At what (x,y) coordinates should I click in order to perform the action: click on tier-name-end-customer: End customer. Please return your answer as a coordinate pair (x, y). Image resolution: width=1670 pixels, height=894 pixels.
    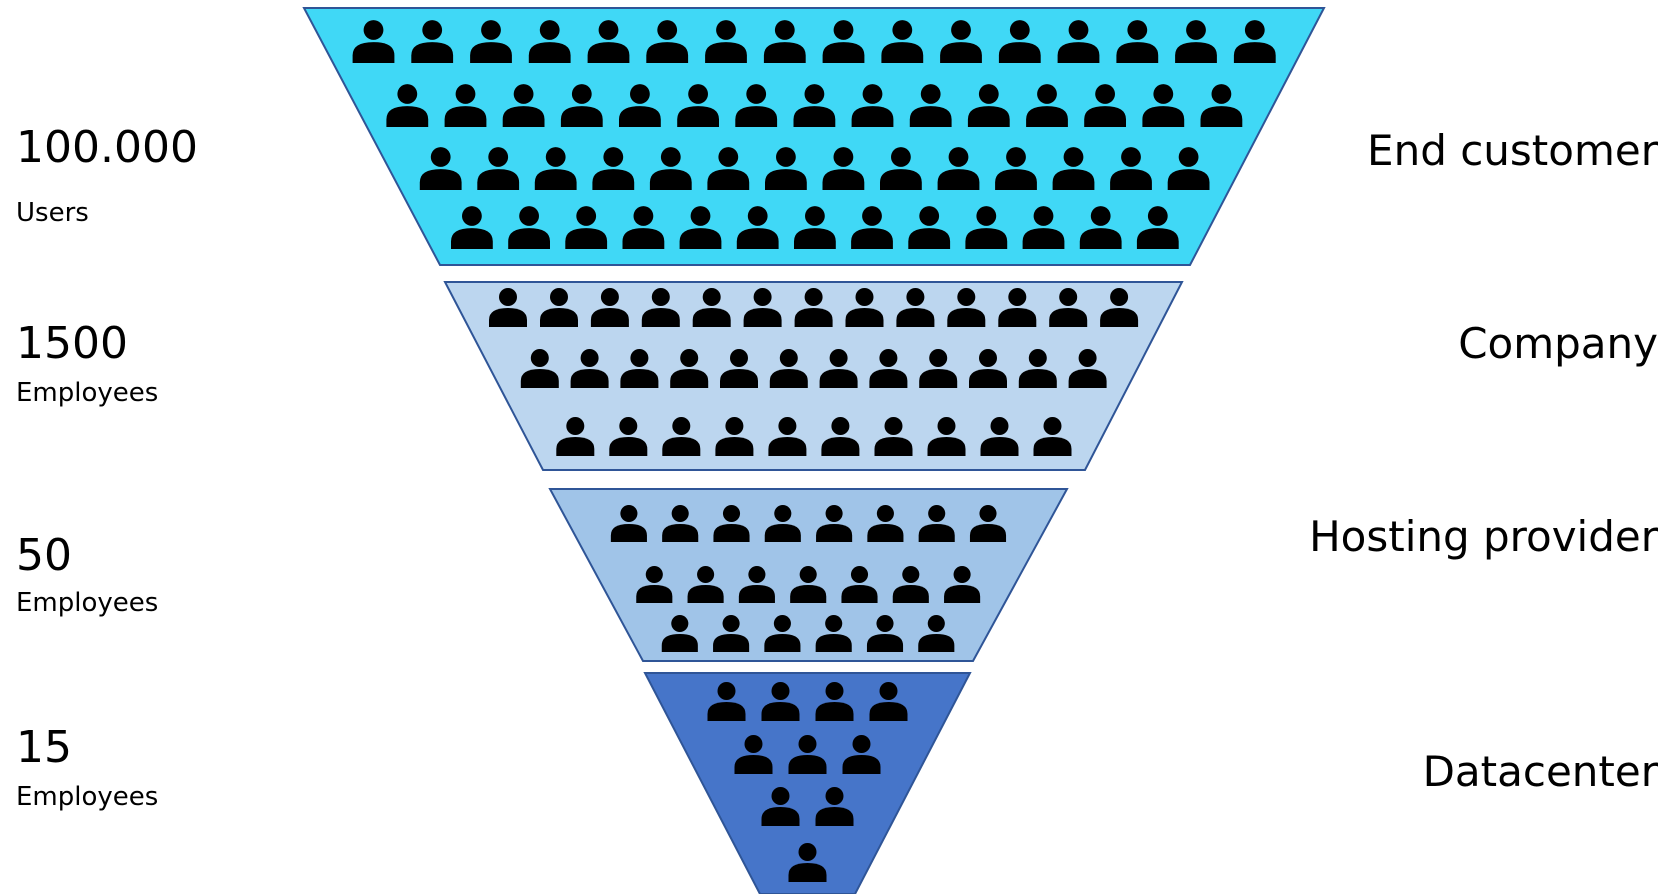
    Looking at the image, I should click on (1512, 151).